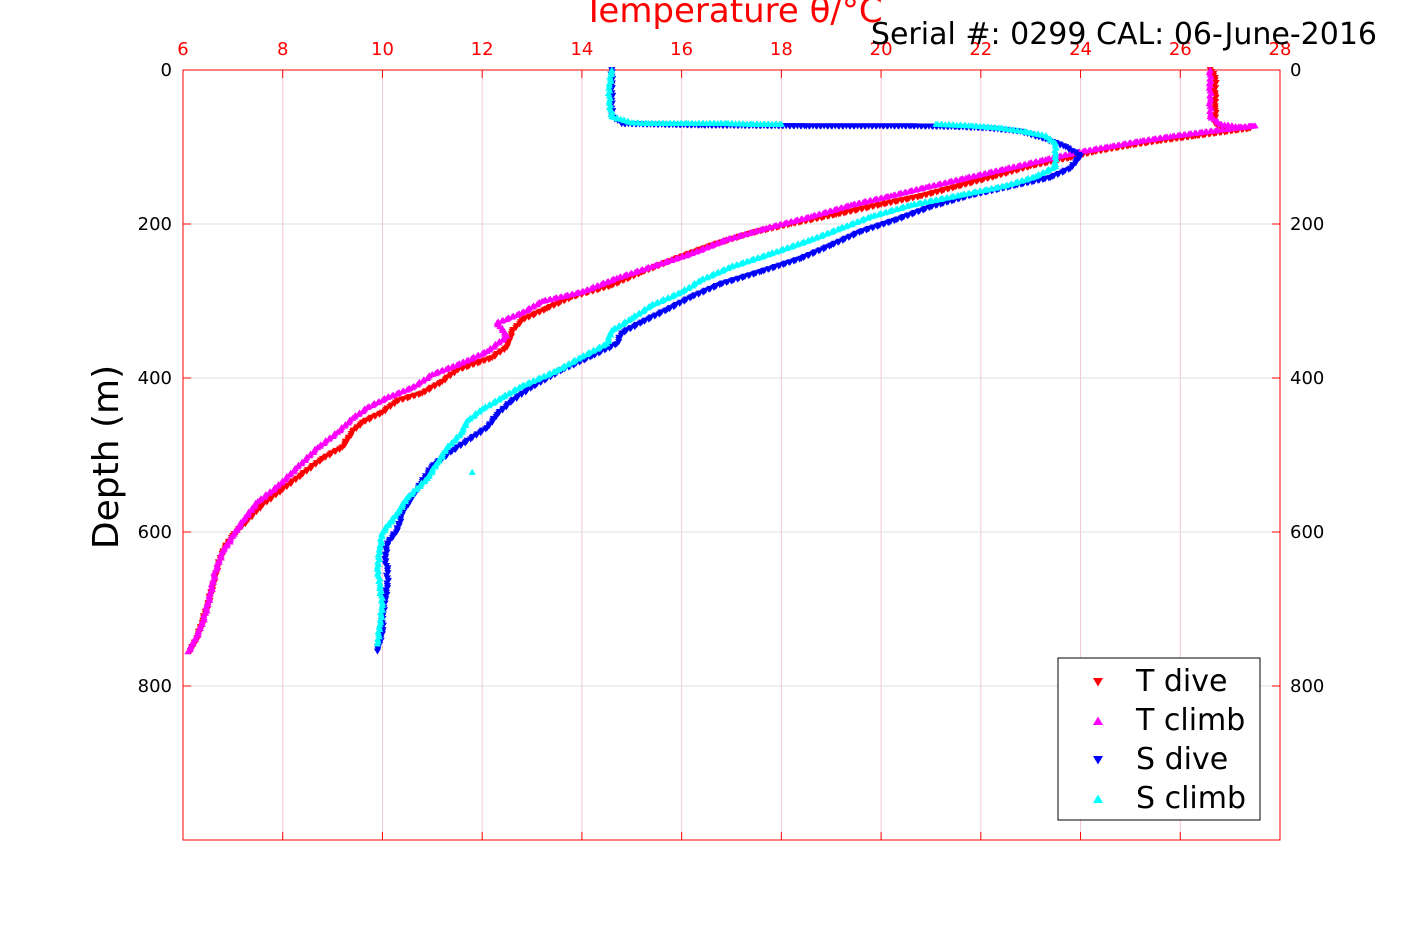 The image size is (1417, 945). What do you see at coordinates (1180, 49) in the screenshot?
I see `x-tick-label: 26` at bounding box center [1180, 49].